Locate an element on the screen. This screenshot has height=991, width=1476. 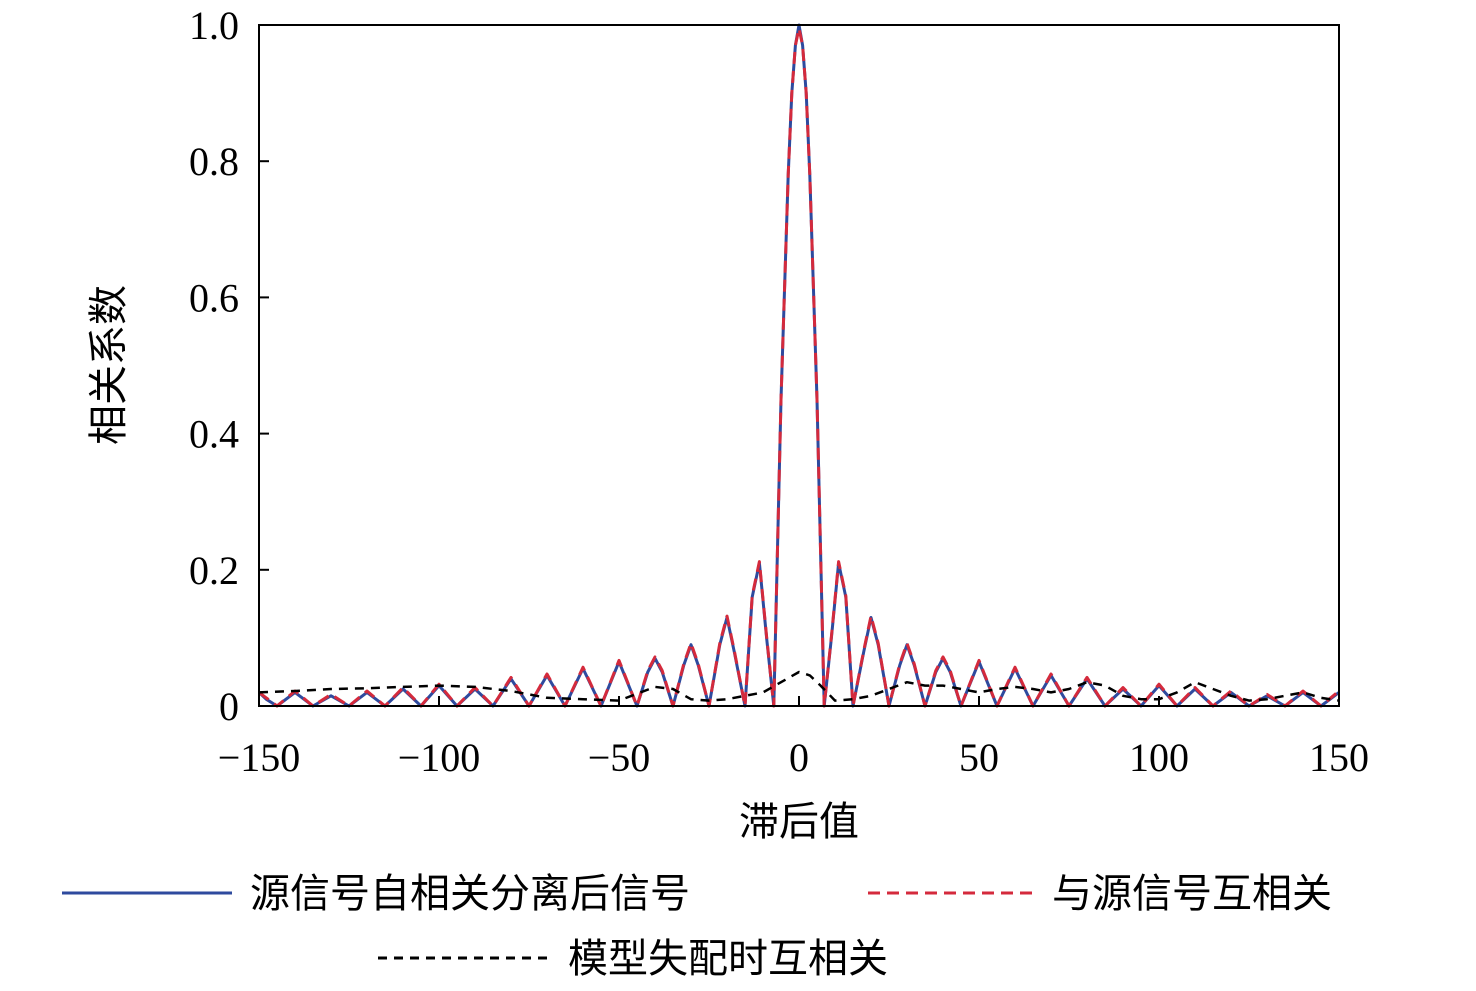
y-tick-label: 0 is located at coordinates (229, 706).